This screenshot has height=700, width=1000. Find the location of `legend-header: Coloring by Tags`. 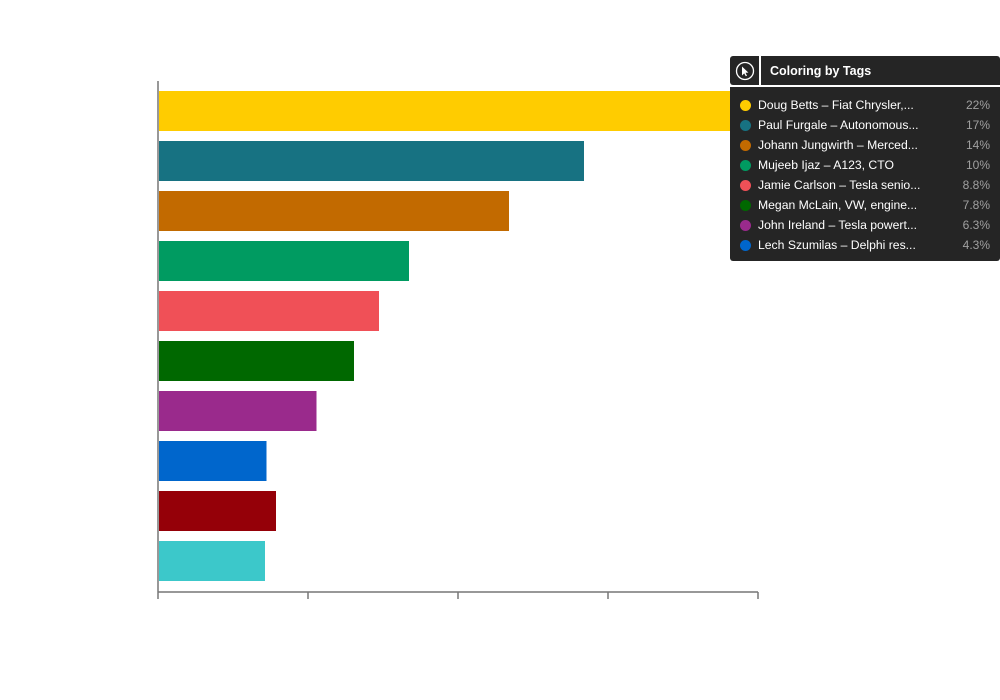

legend-header: Coloring by Tags is located at coordinates (865, 70).